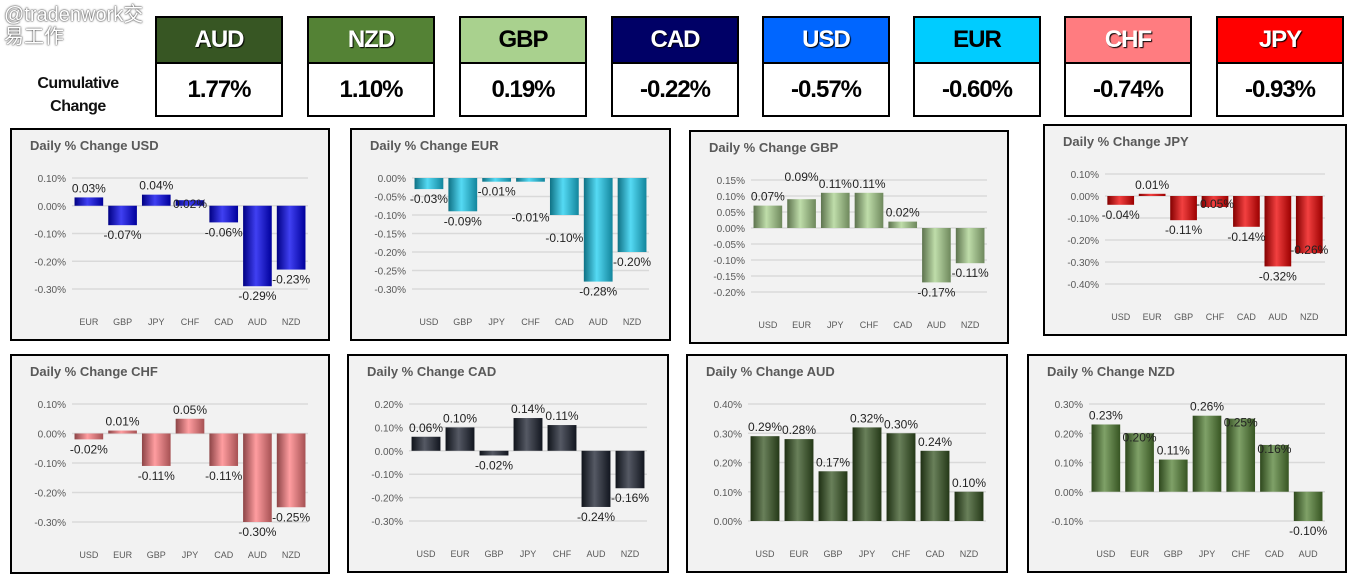  Describe the element at coordinates (390, 235) in the screenshot. I see `y-tick-label: -0.15%` at that location.